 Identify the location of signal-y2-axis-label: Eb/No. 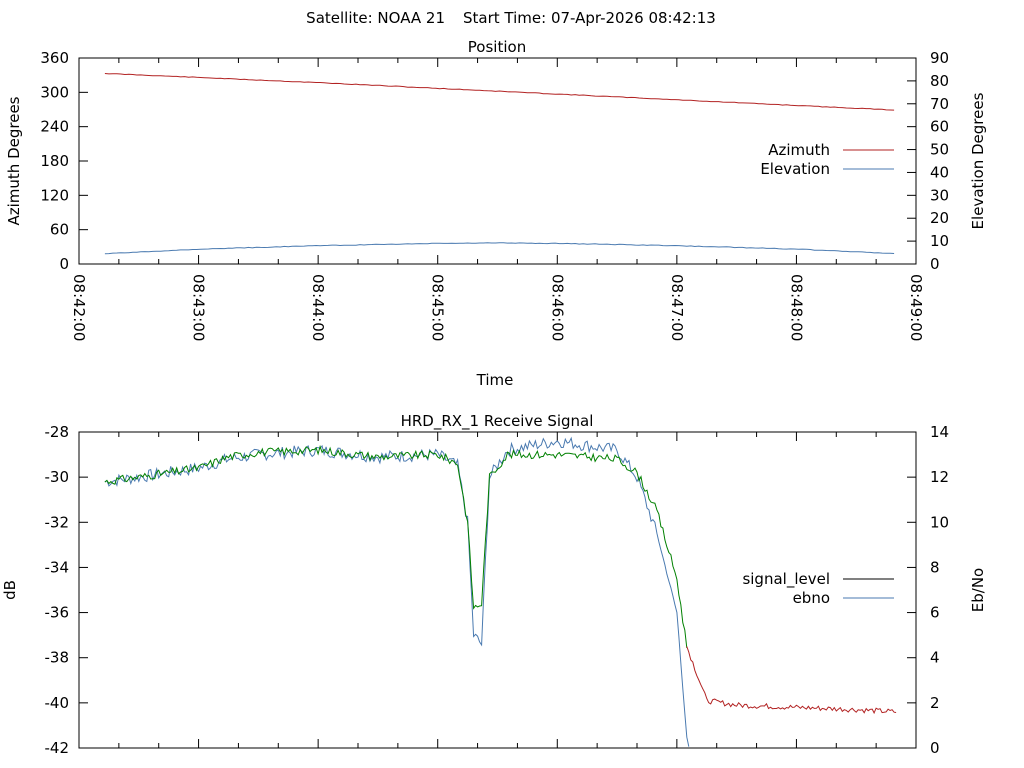
(978, 590).